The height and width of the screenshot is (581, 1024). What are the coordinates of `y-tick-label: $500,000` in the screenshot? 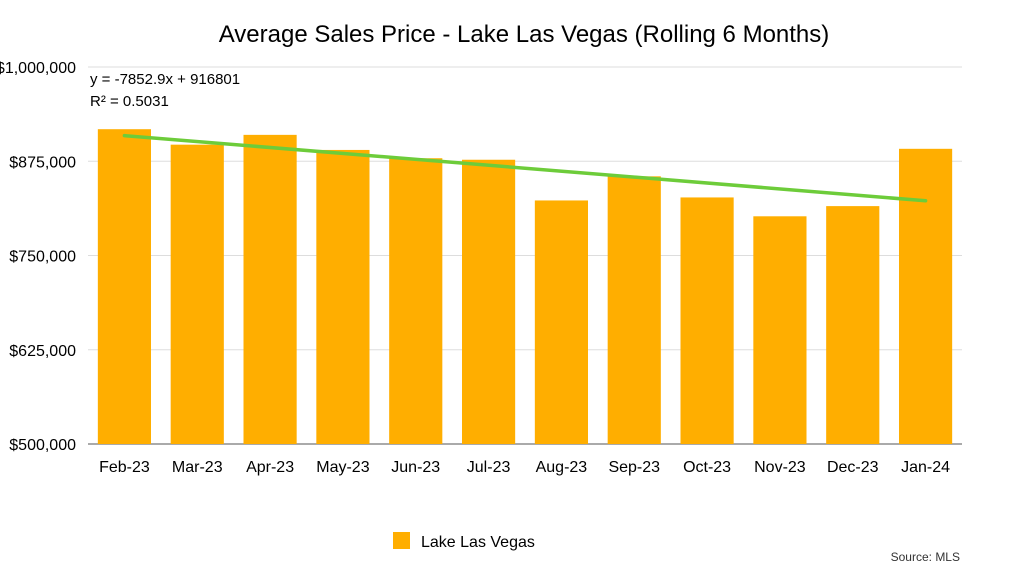 It's located at (42, 445).